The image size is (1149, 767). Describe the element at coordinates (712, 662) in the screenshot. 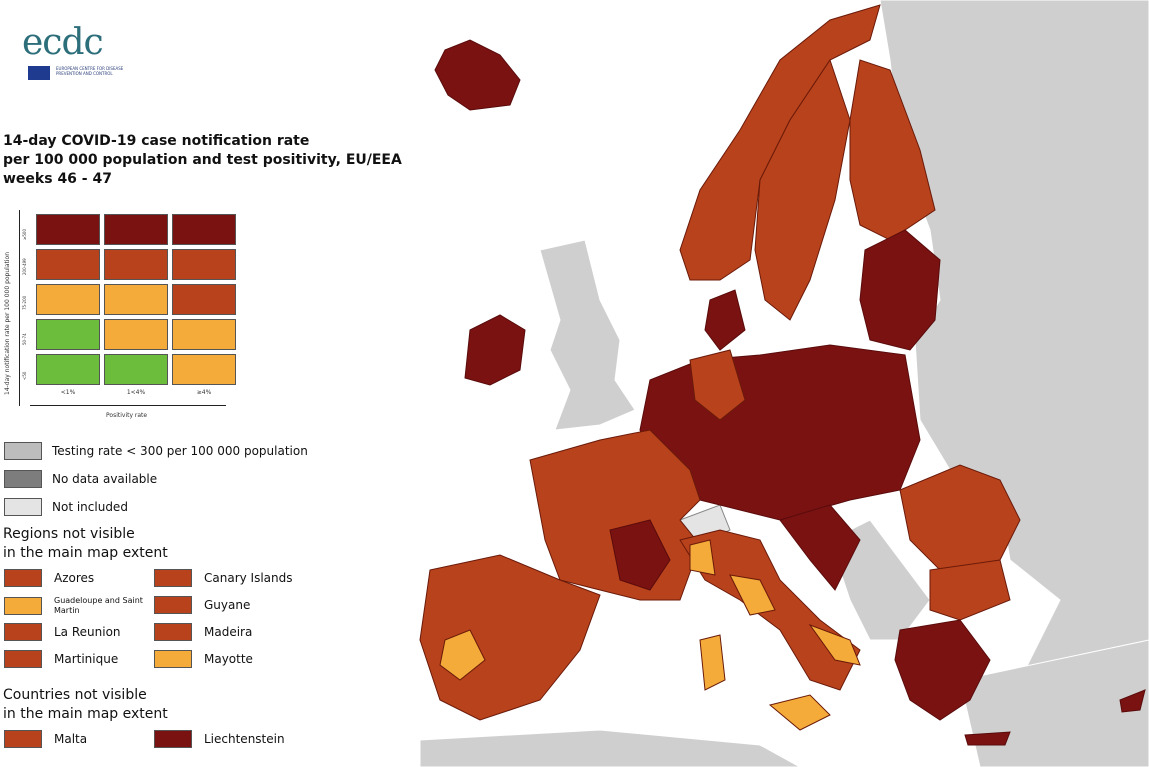

I see `sardinia` at that location.